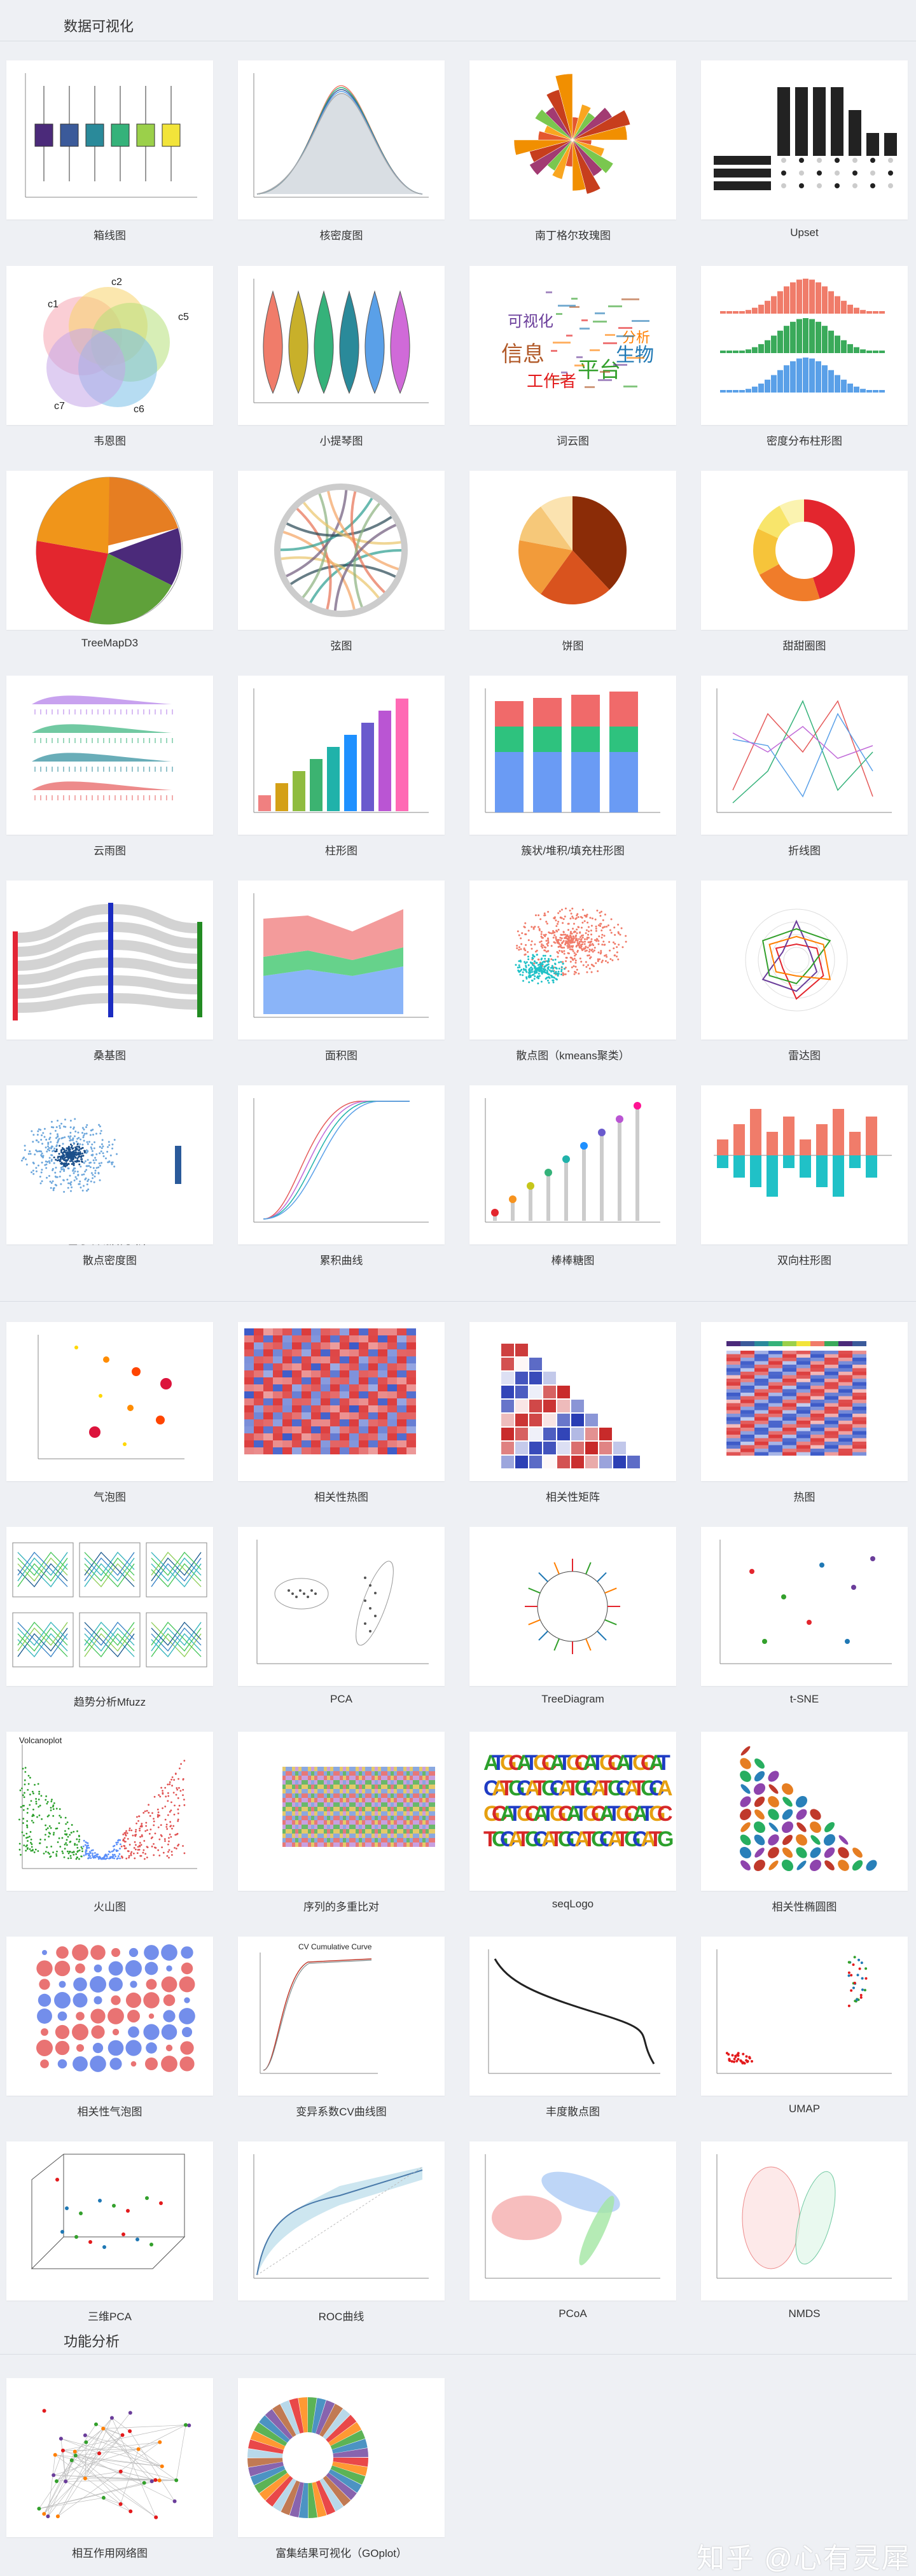 The image size is (916, 2576). I want to click on chart-thumbnail-volcano: Volcanoplot, so click(109, 1811).